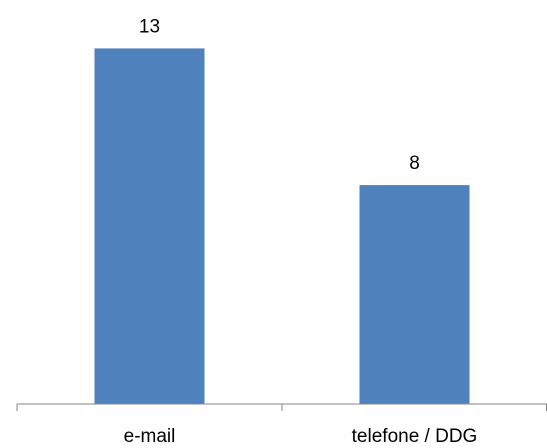  I want to click on x-axis-ticks, so click(281, 407).